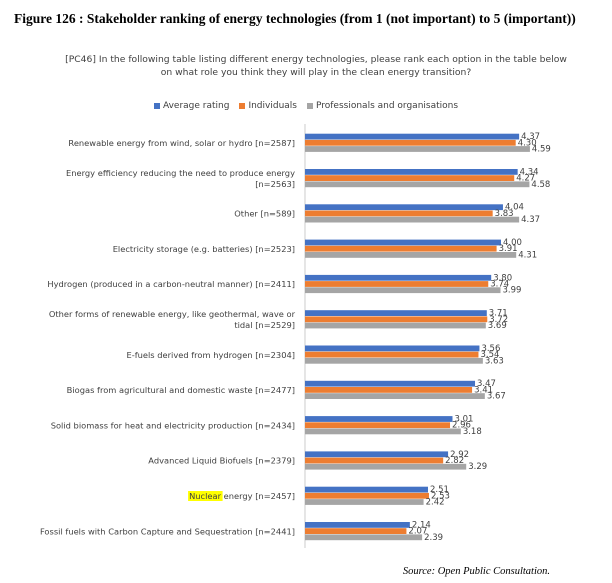 This screenshot has width=612, height=583. I want to click on data-label: 3.47, so click(486, 384).